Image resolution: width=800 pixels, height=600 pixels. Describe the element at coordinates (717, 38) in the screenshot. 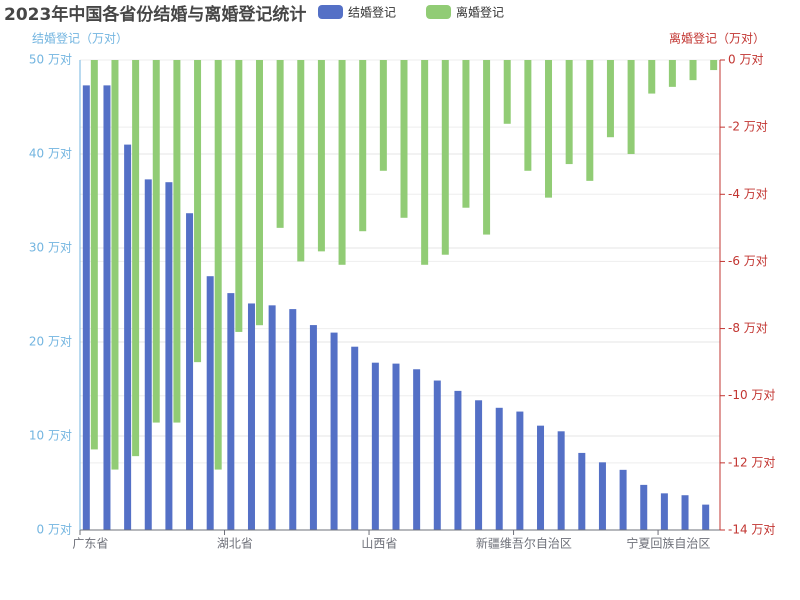

I see `y2-axis-title: 离婚登记（万对）` at that location.